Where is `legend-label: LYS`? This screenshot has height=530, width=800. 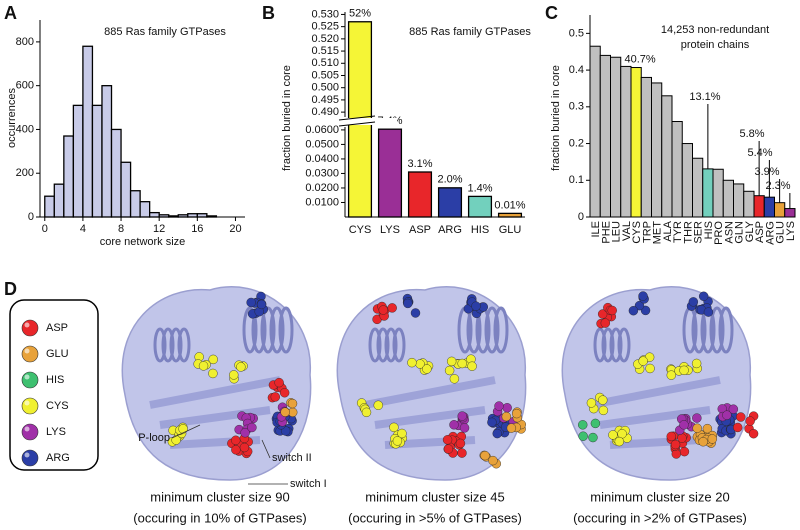 legend-label: LYS is located at coordinates (56, 432).